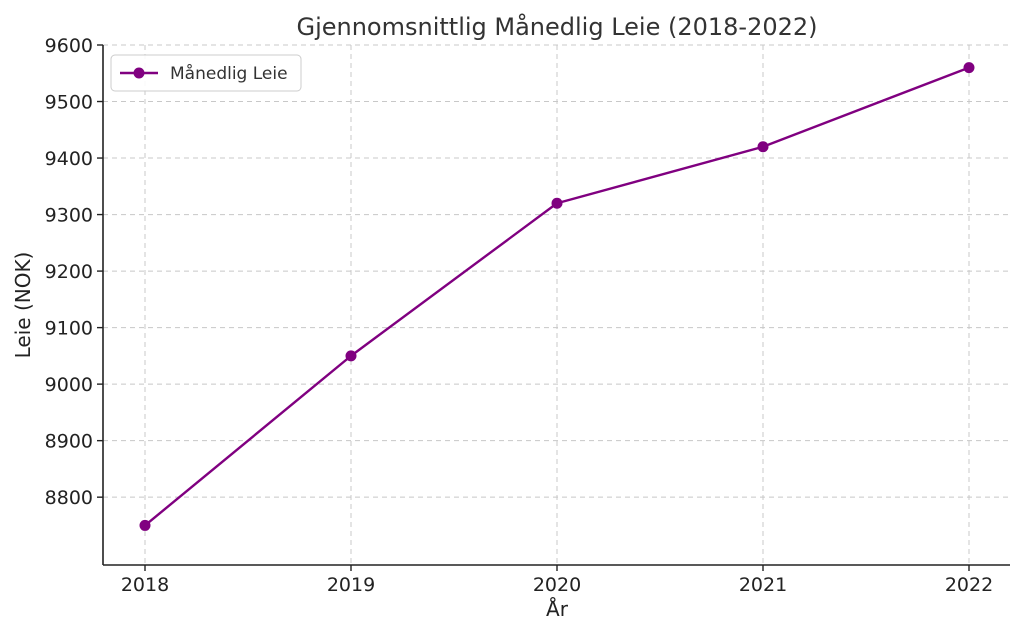 The height and width of the screenshot is (635, 1024). I want to click on x-axis-label: År, so click(557, 609).